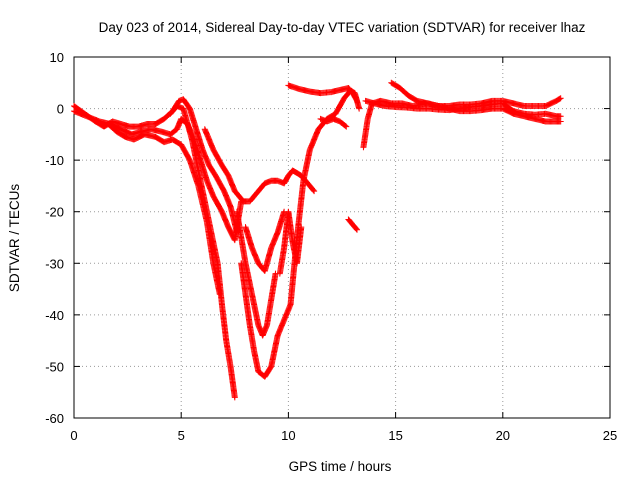 The width and height of the screenshot is (640, 480). I want to click on y-tick-label: -20, so click(54, 212).